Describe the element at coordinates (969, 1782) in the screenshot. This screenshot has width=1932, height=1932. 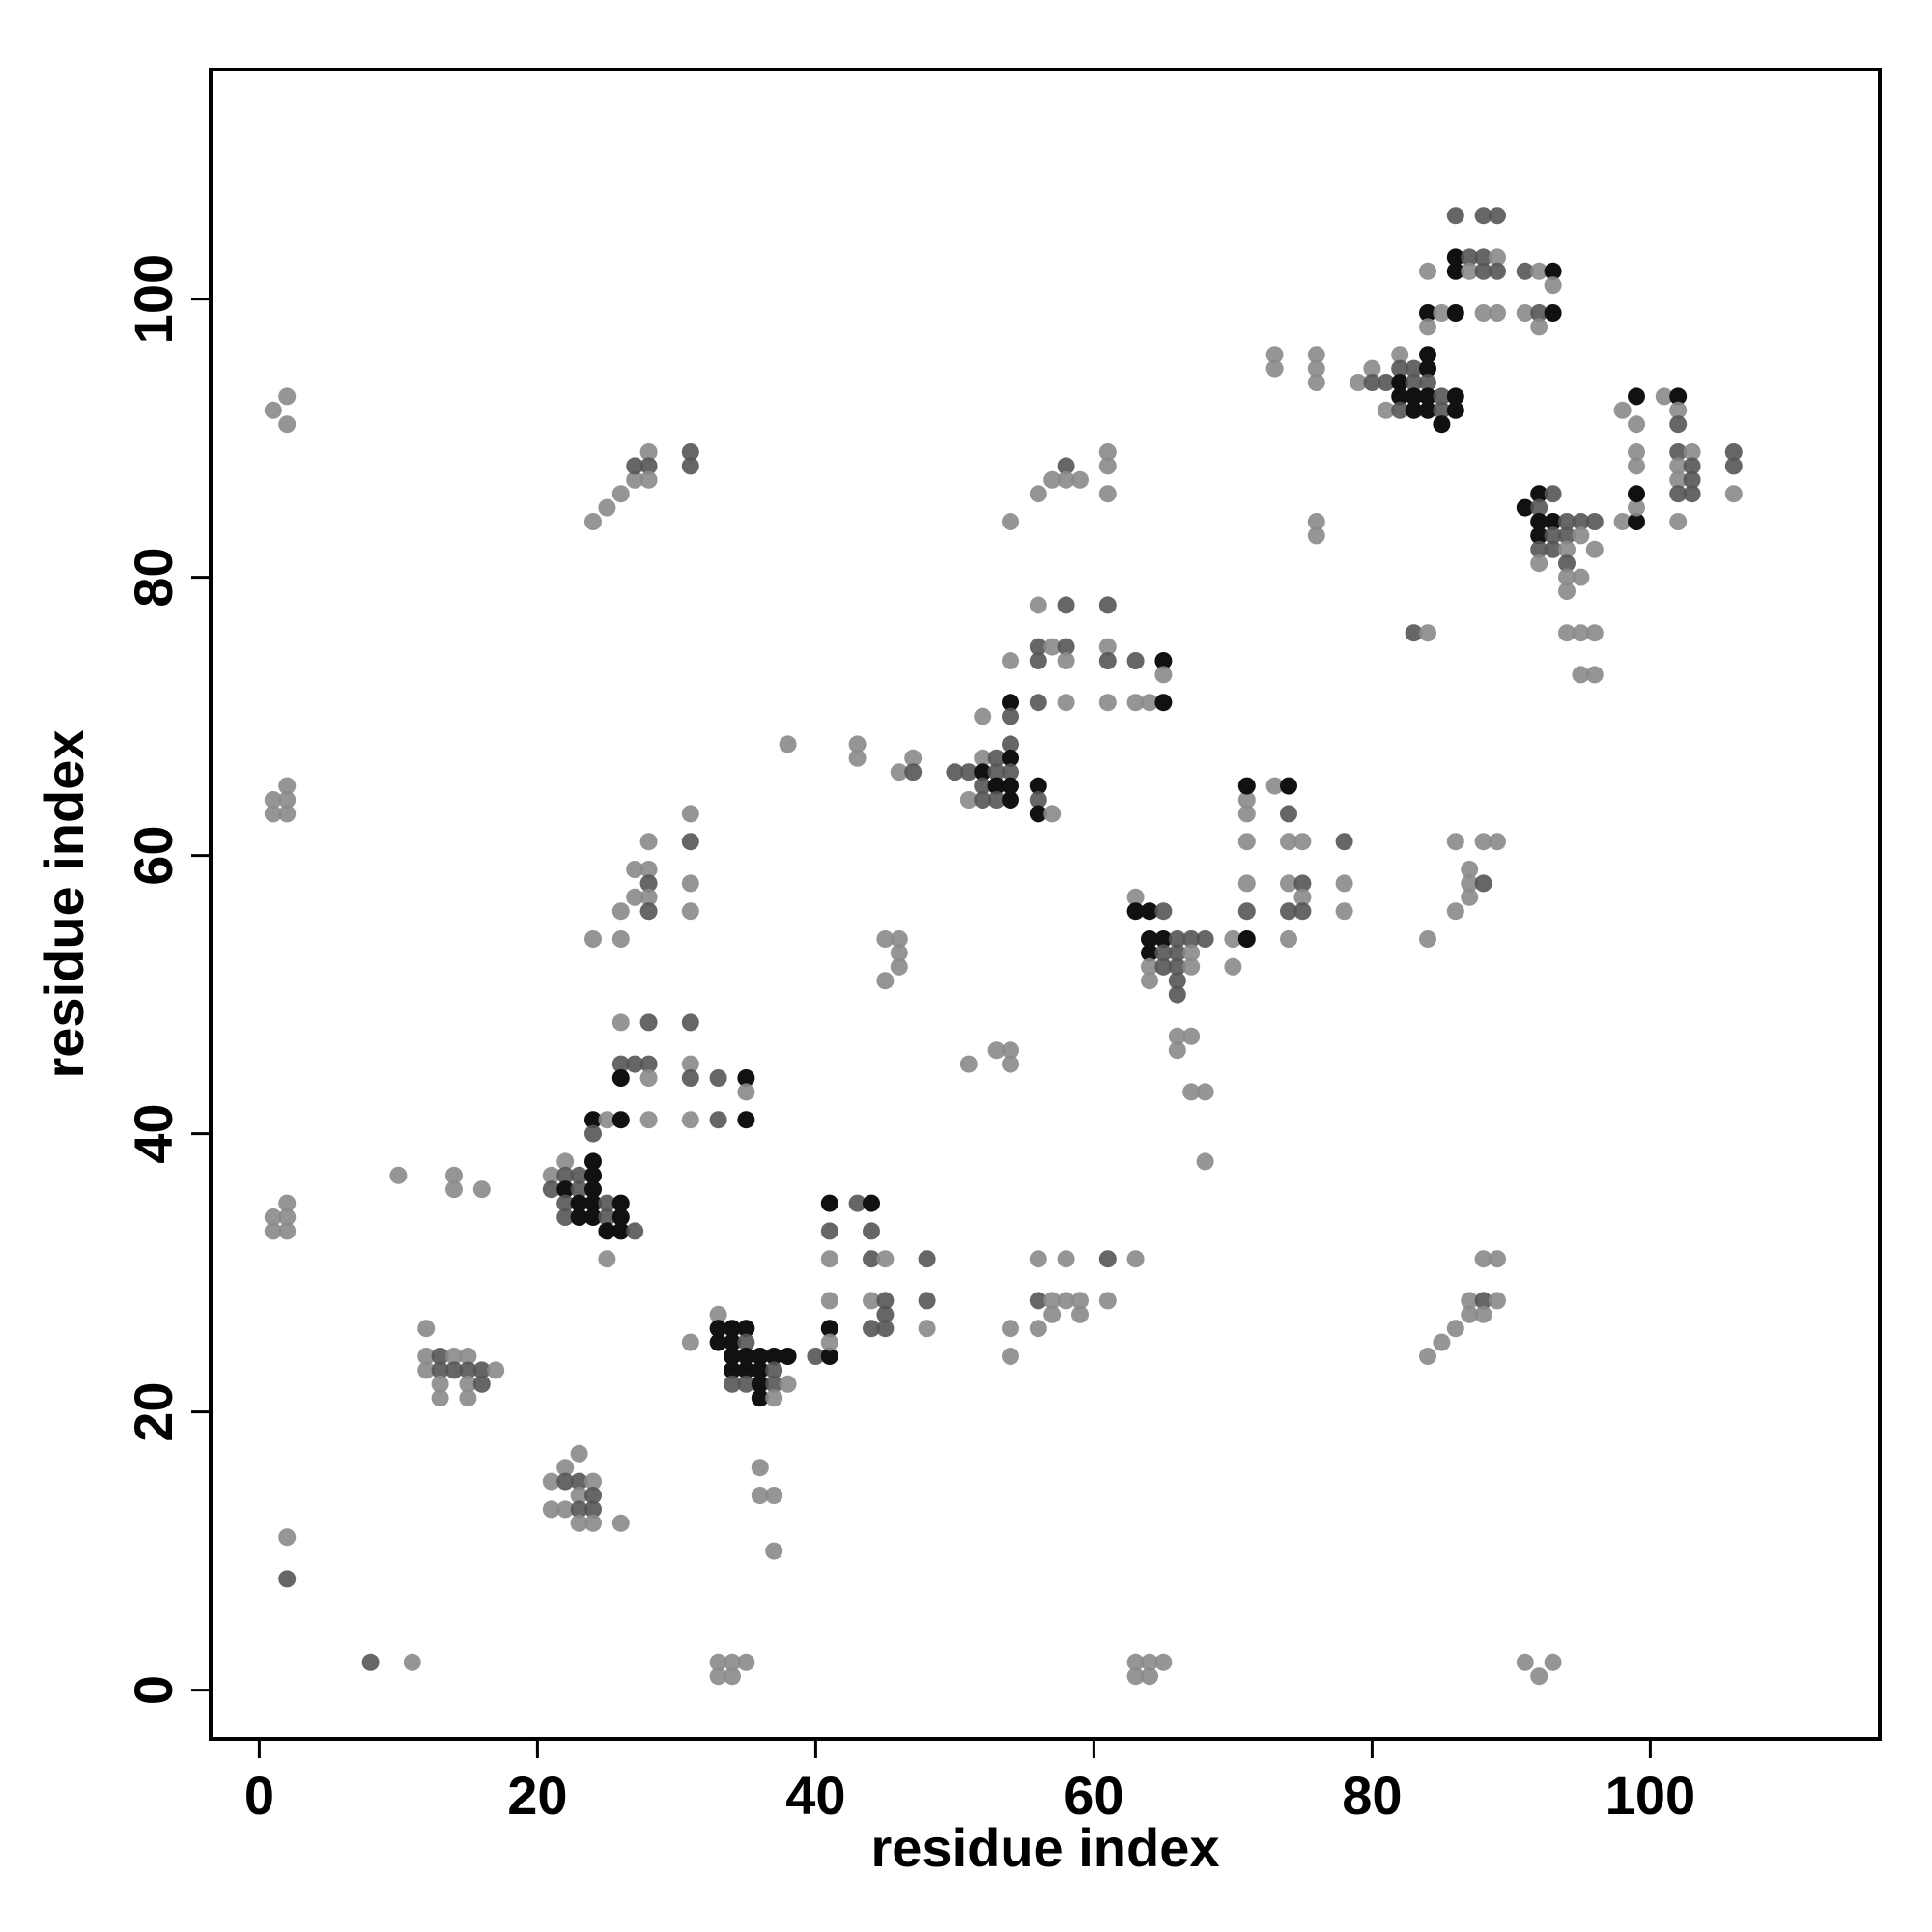
I see `x-axis: 0 20 40 60 80 100` at that location.